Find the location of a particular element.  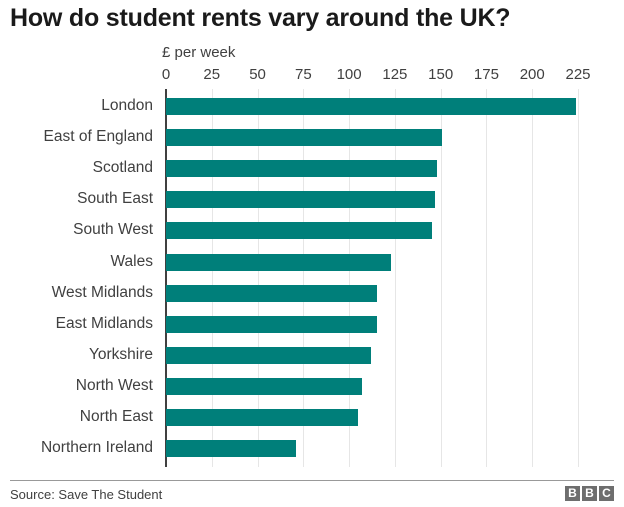

x-tick-label: 175 is located at coordinates (486, 74).